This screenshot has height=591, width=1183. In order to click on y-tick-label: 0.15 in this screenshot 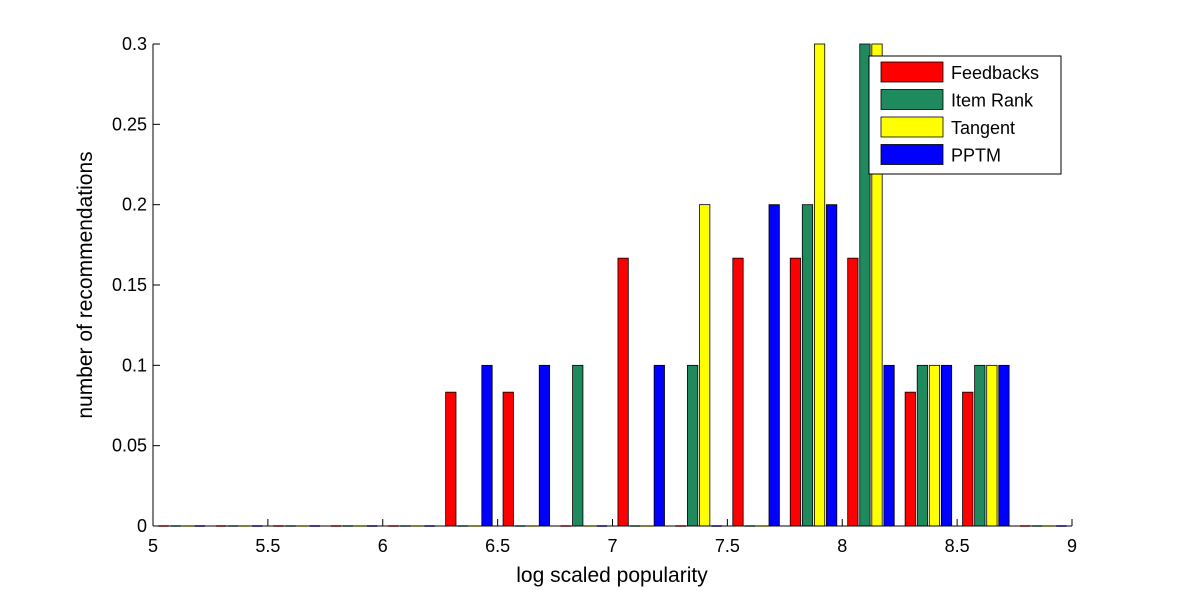, I will do `click(129, 285)`.